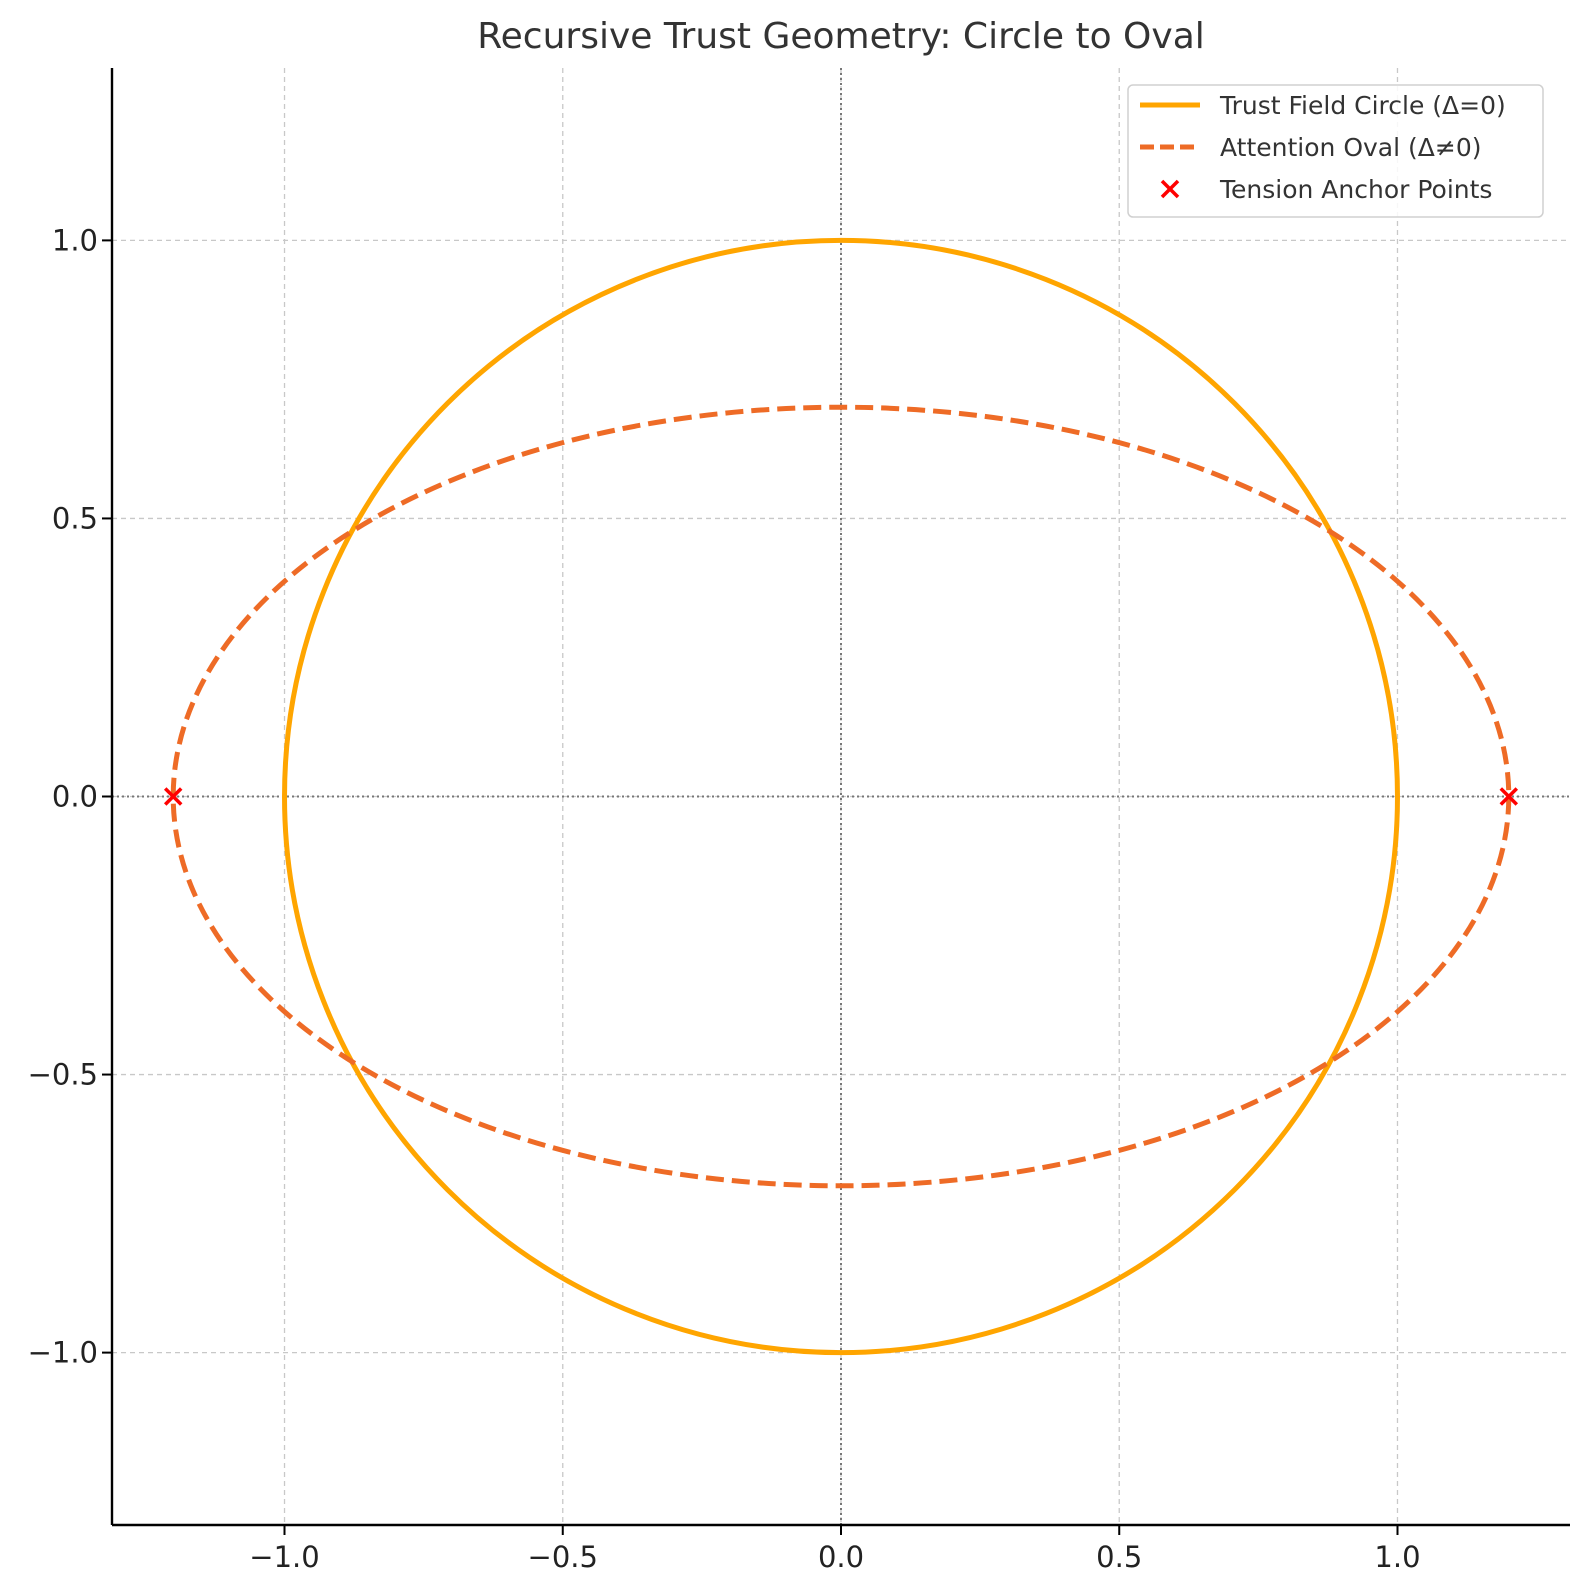  What do you see at coordinates (1355, 189) in the screenshot?
I see `legend-label: Tension Anchor Points` at bounding box center [1355, 189].